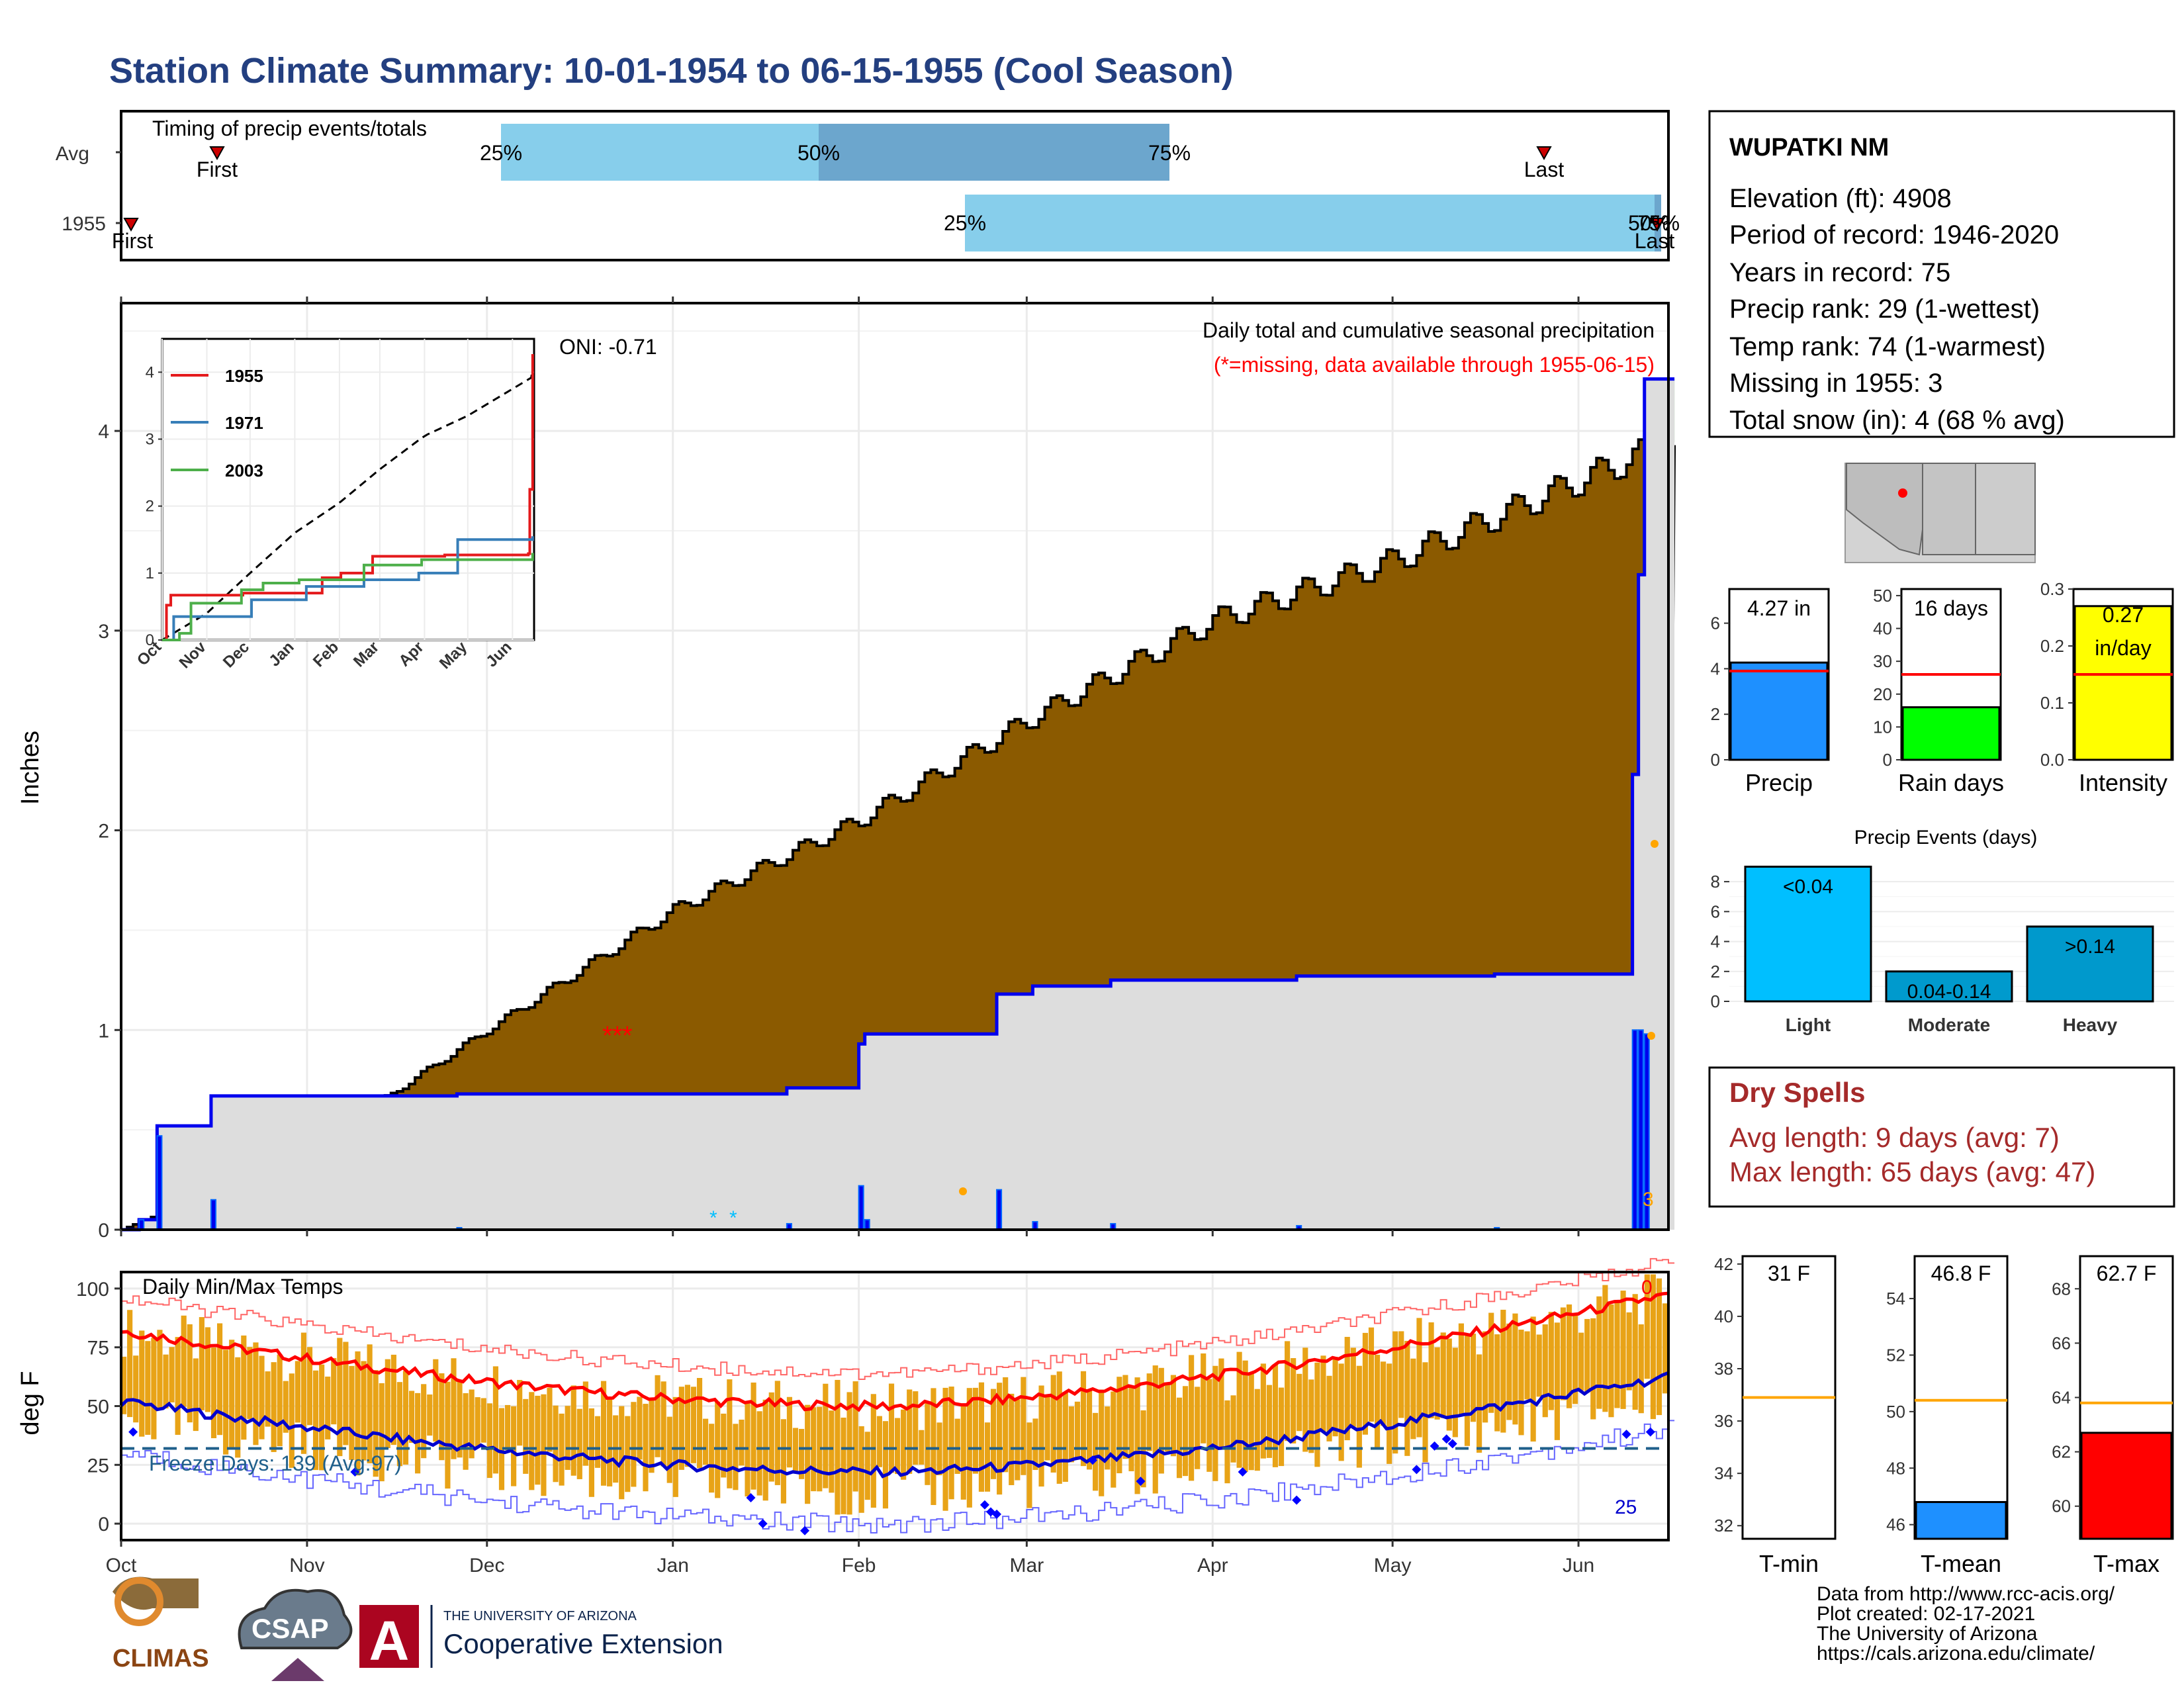 The image size is (2184, 1691). I want to click on inset-series-2003, so click(348, 597).